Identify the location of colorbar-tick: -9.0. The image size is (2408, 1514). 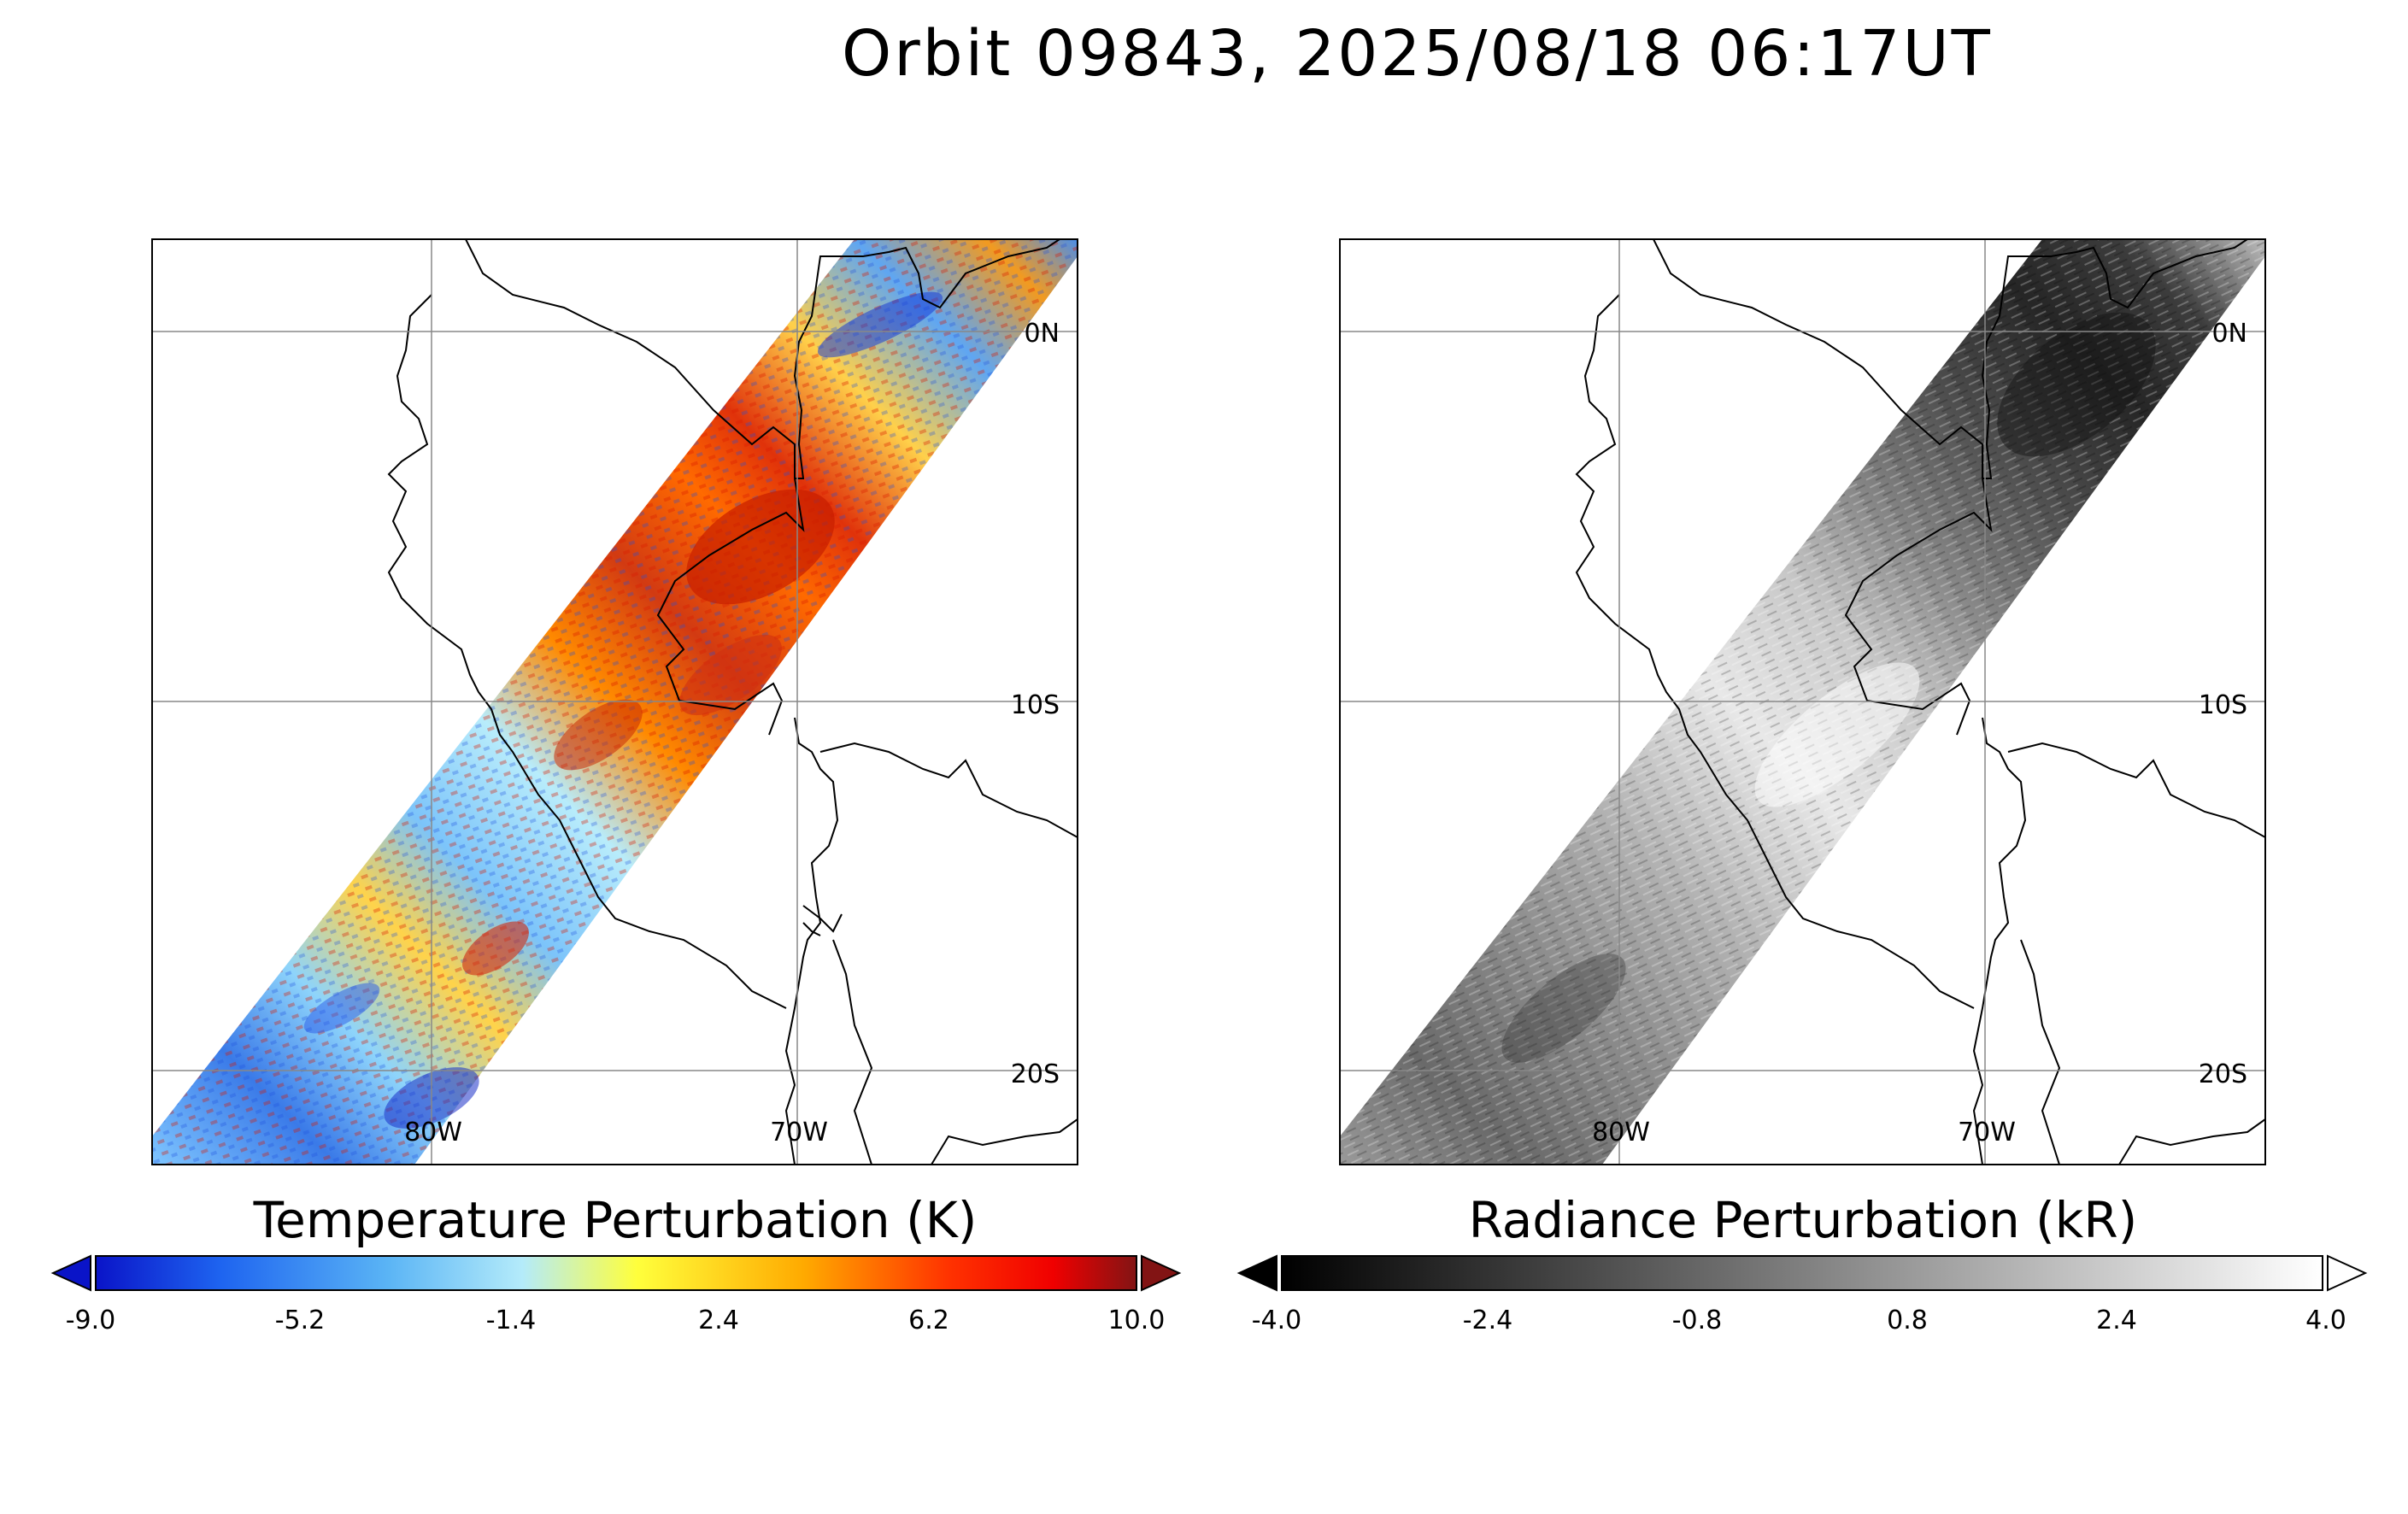
(91, 1320).